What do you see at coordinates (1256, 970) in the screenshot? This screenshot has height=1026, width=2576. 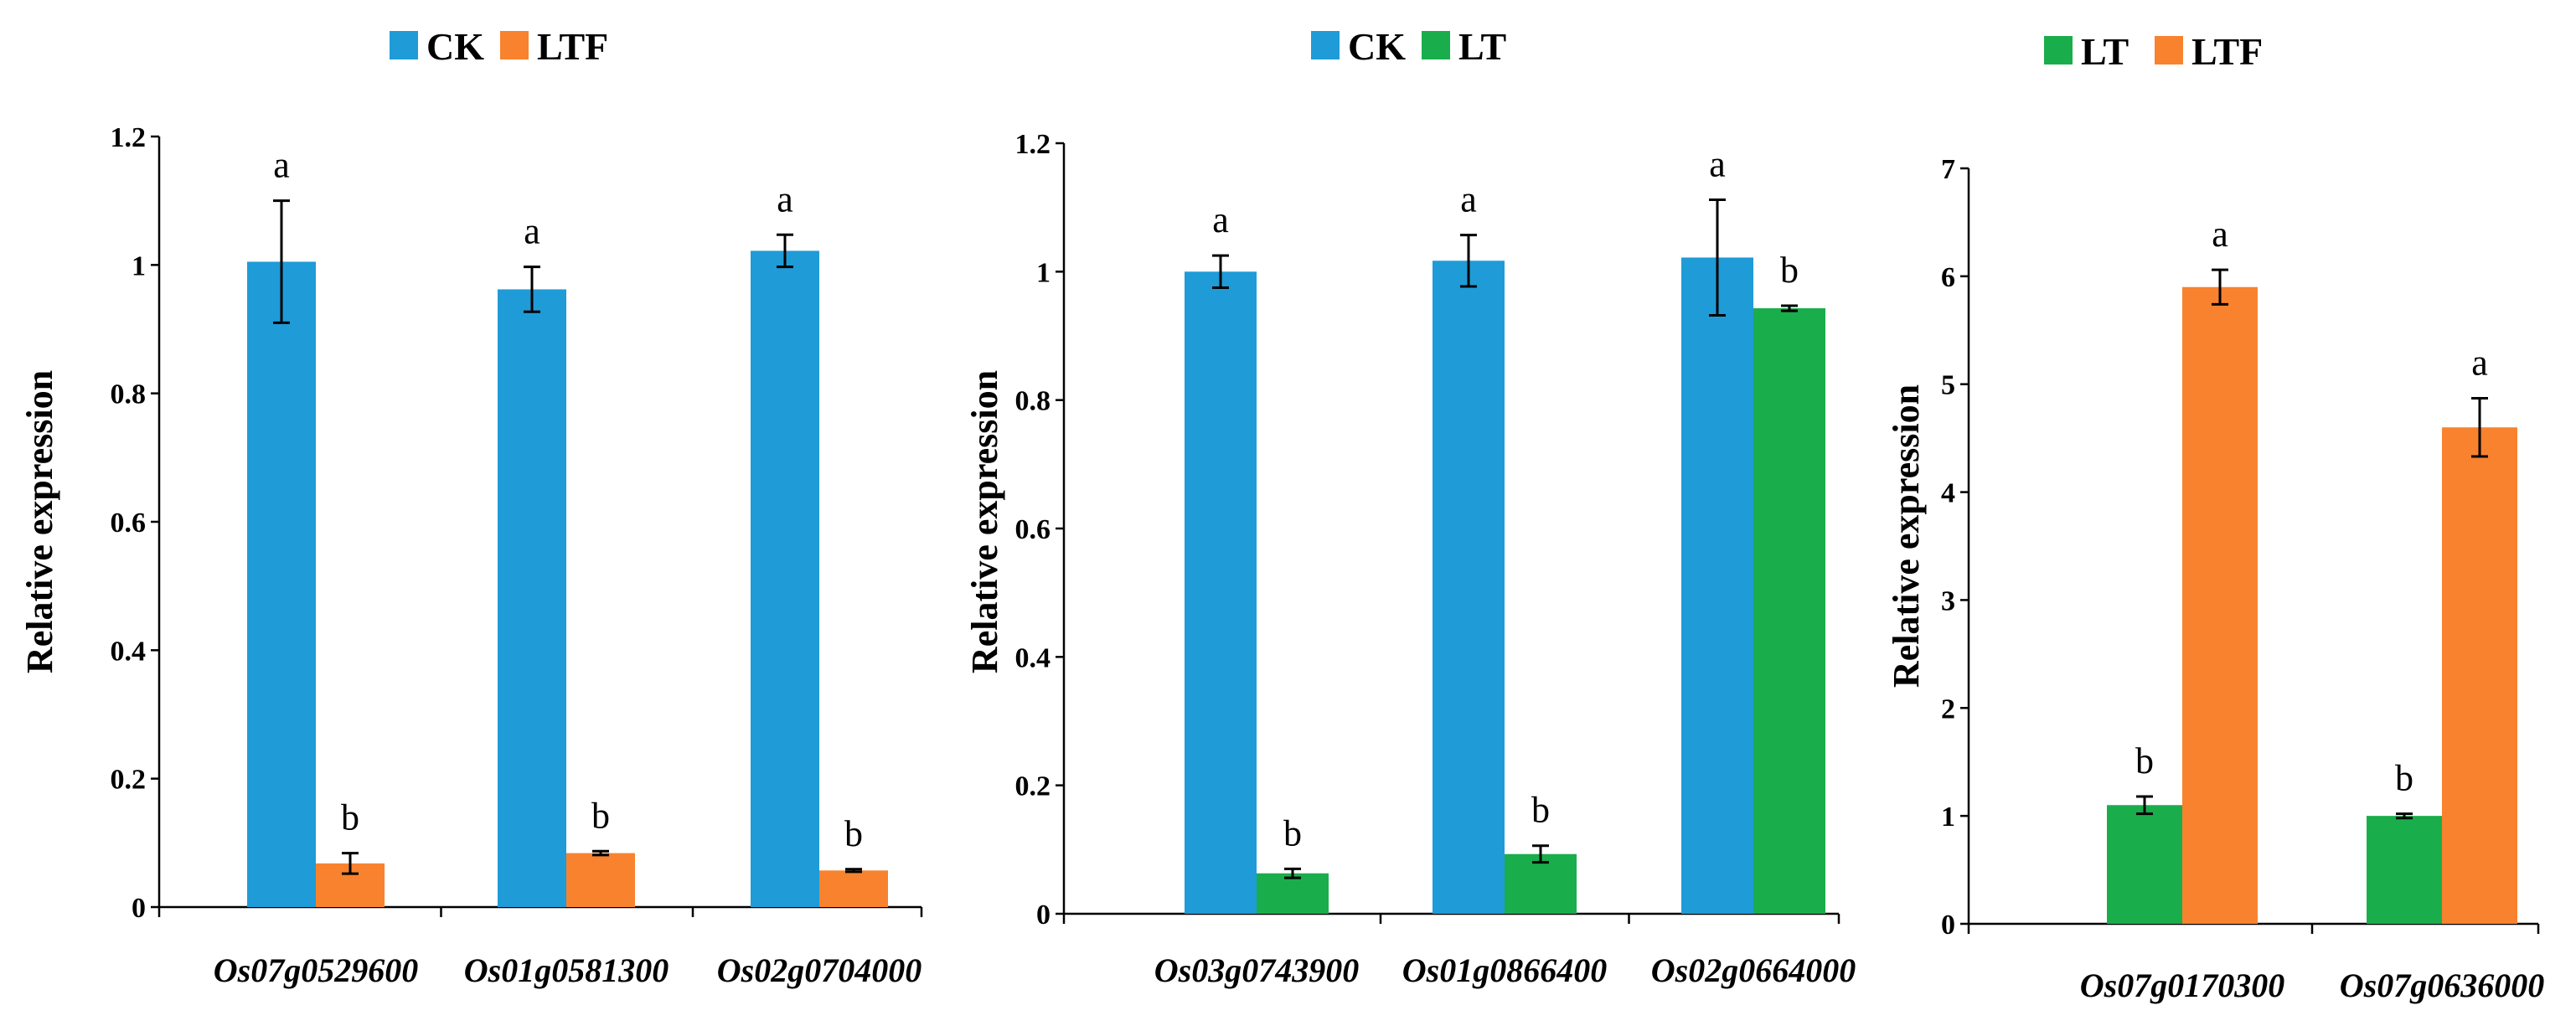 I see `category-label: Os03g0743900` at bounding box center [1256, 970].